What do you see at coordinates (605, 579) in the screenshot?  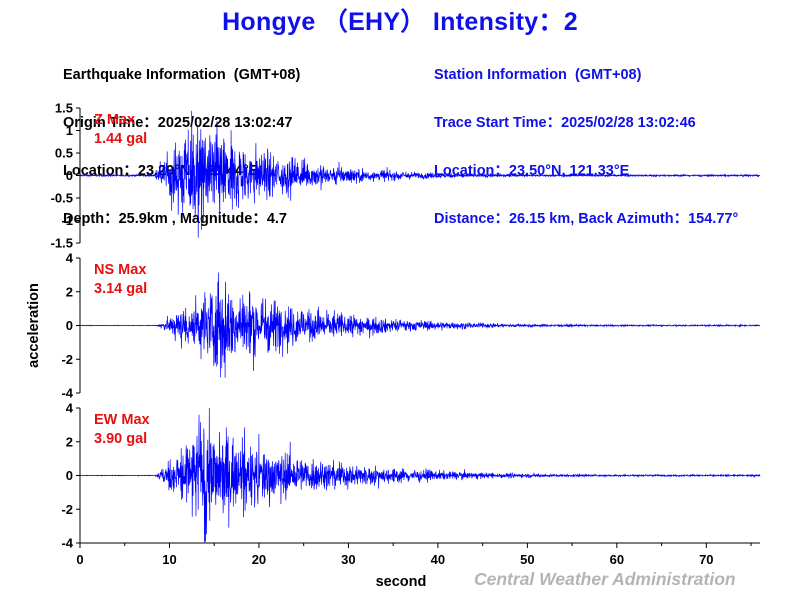 I see `credit-label: Central Weather Administration` at bounding box center [605, 579].